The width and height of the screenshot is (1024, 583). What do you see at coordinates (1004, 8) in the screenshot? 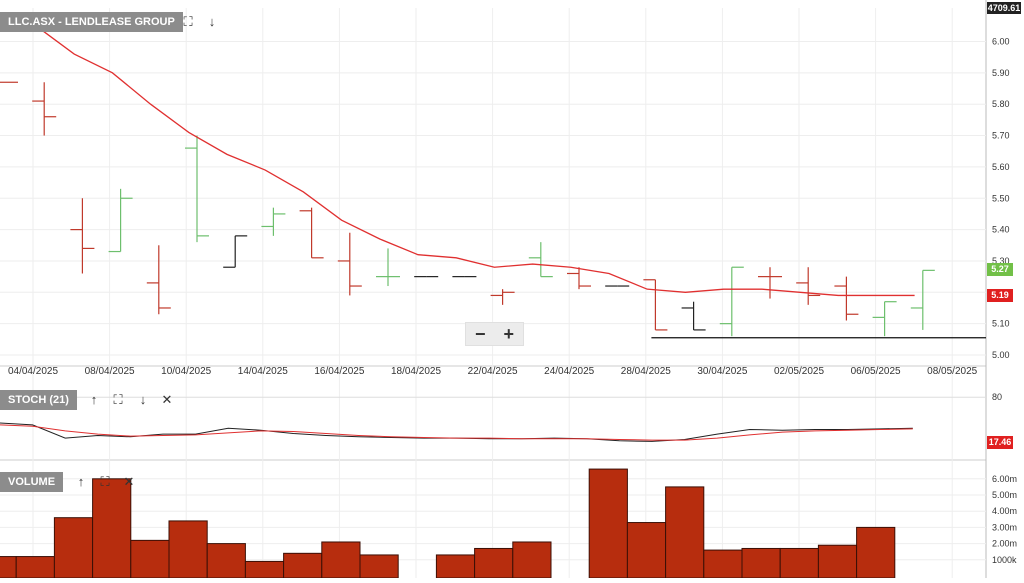
I see `top-axis-value: 4709.61` at bounding box center [1004, 8].